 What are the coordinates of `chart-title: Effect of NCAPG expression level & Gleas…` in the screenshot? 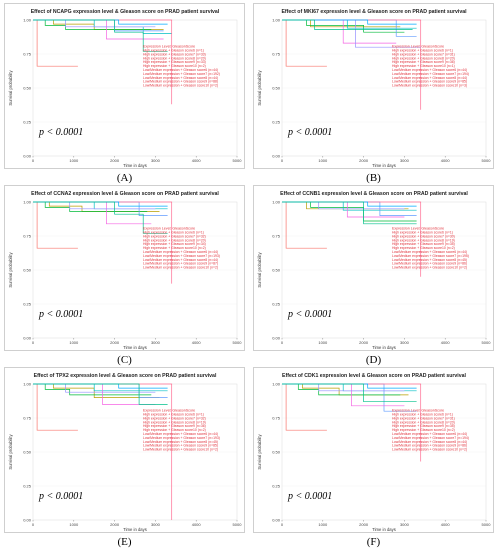 It's located at (125, 12).